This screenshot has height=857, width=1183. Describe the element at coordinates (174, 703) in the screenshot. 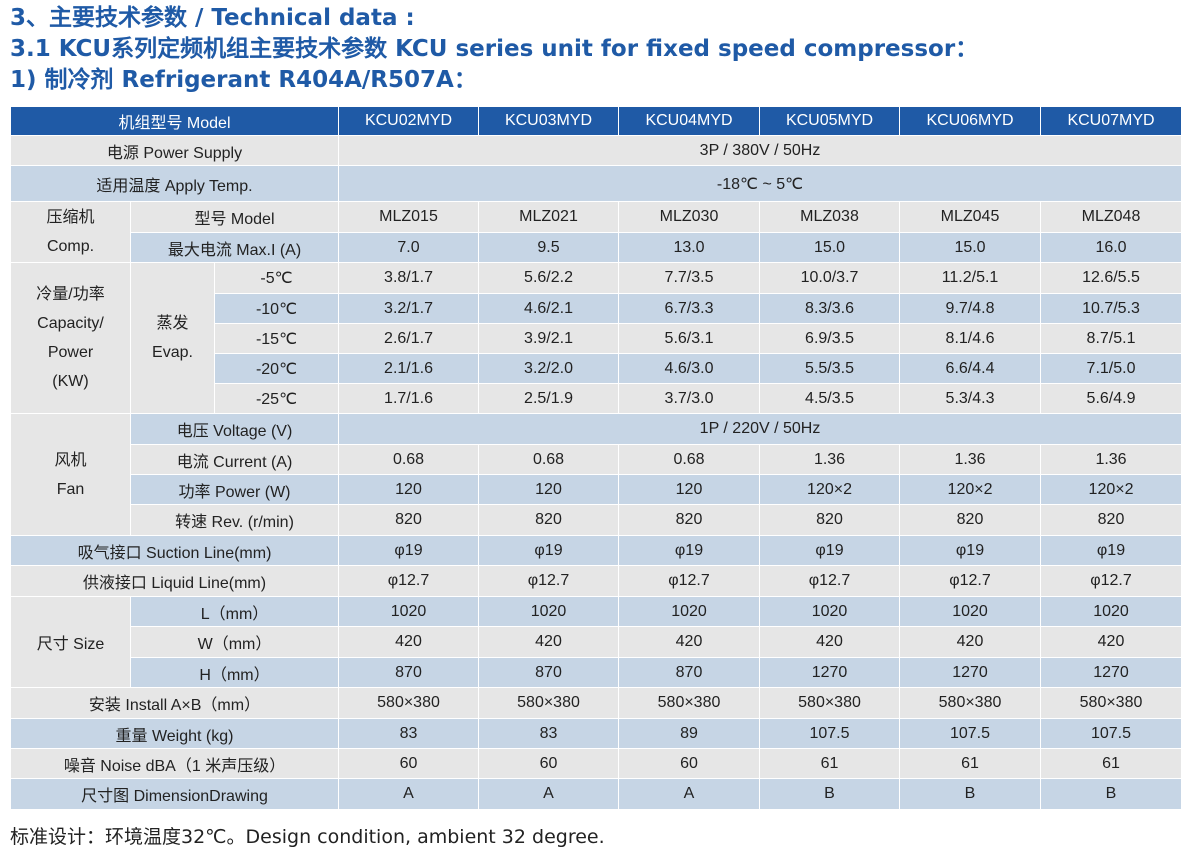

I see `install-label: 安装 Install A×B（mm）` at that location.